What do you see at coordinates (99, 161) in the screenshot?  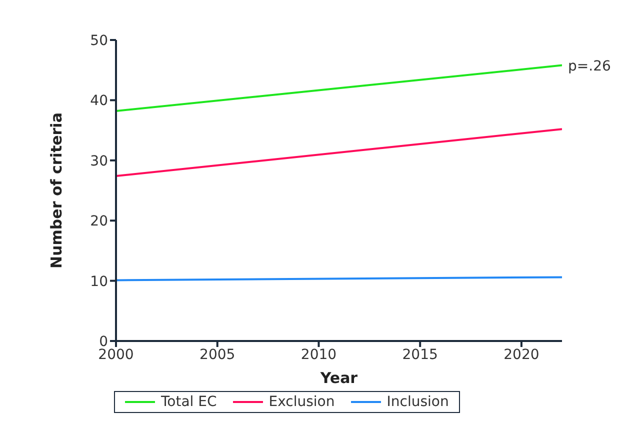 I see `y-tick-label: 30` at bounding box center [99, 161].